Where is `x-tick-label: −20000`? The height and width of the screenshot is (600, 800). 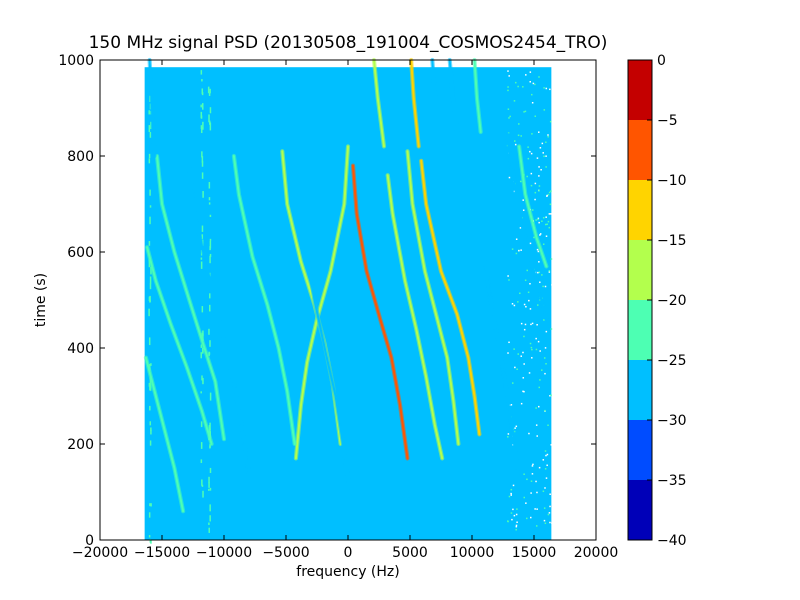 x-tick-label: −20000 is located at coordinates (100, 553).